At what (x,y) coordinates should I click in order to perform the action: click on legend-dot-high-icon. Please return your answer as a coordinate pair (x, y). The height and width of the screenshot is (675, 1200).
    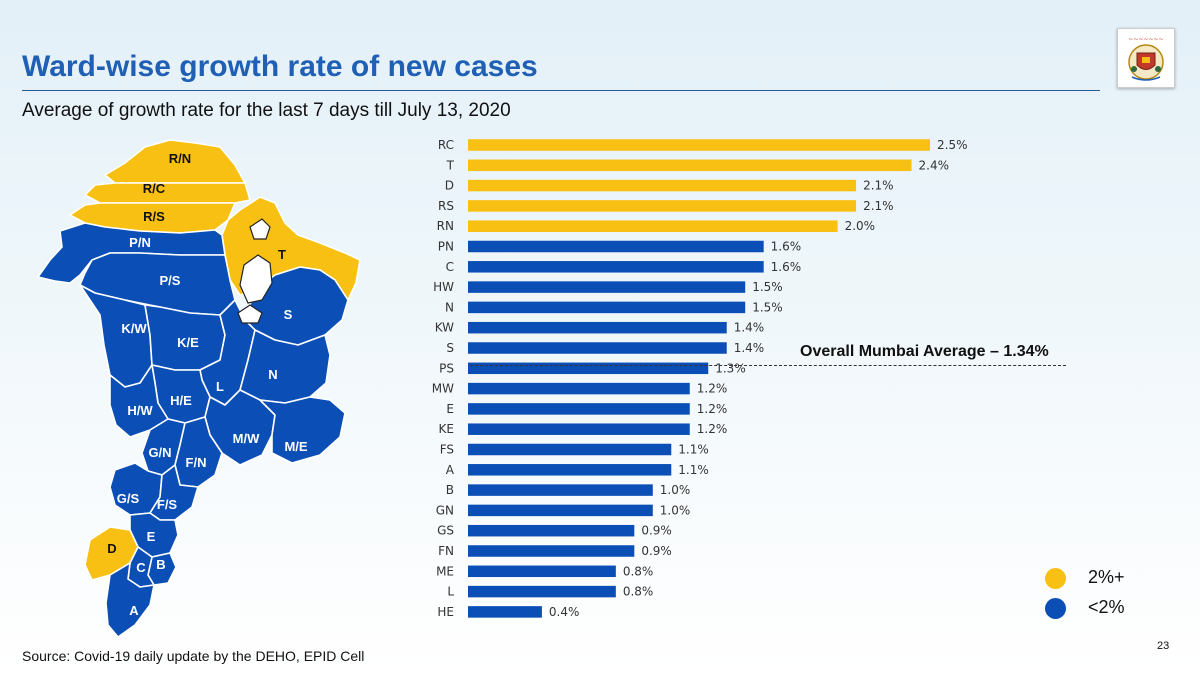
    Looking at the image, I should click on (1055, 578).